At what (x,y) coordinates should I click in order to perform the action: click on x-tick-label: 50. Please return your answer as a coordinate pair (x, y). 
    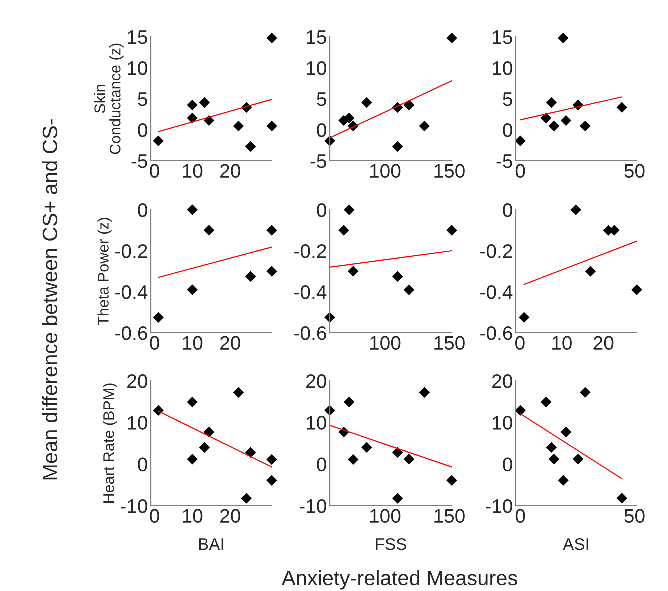
    Looking at the image, I should click on (634, 516).